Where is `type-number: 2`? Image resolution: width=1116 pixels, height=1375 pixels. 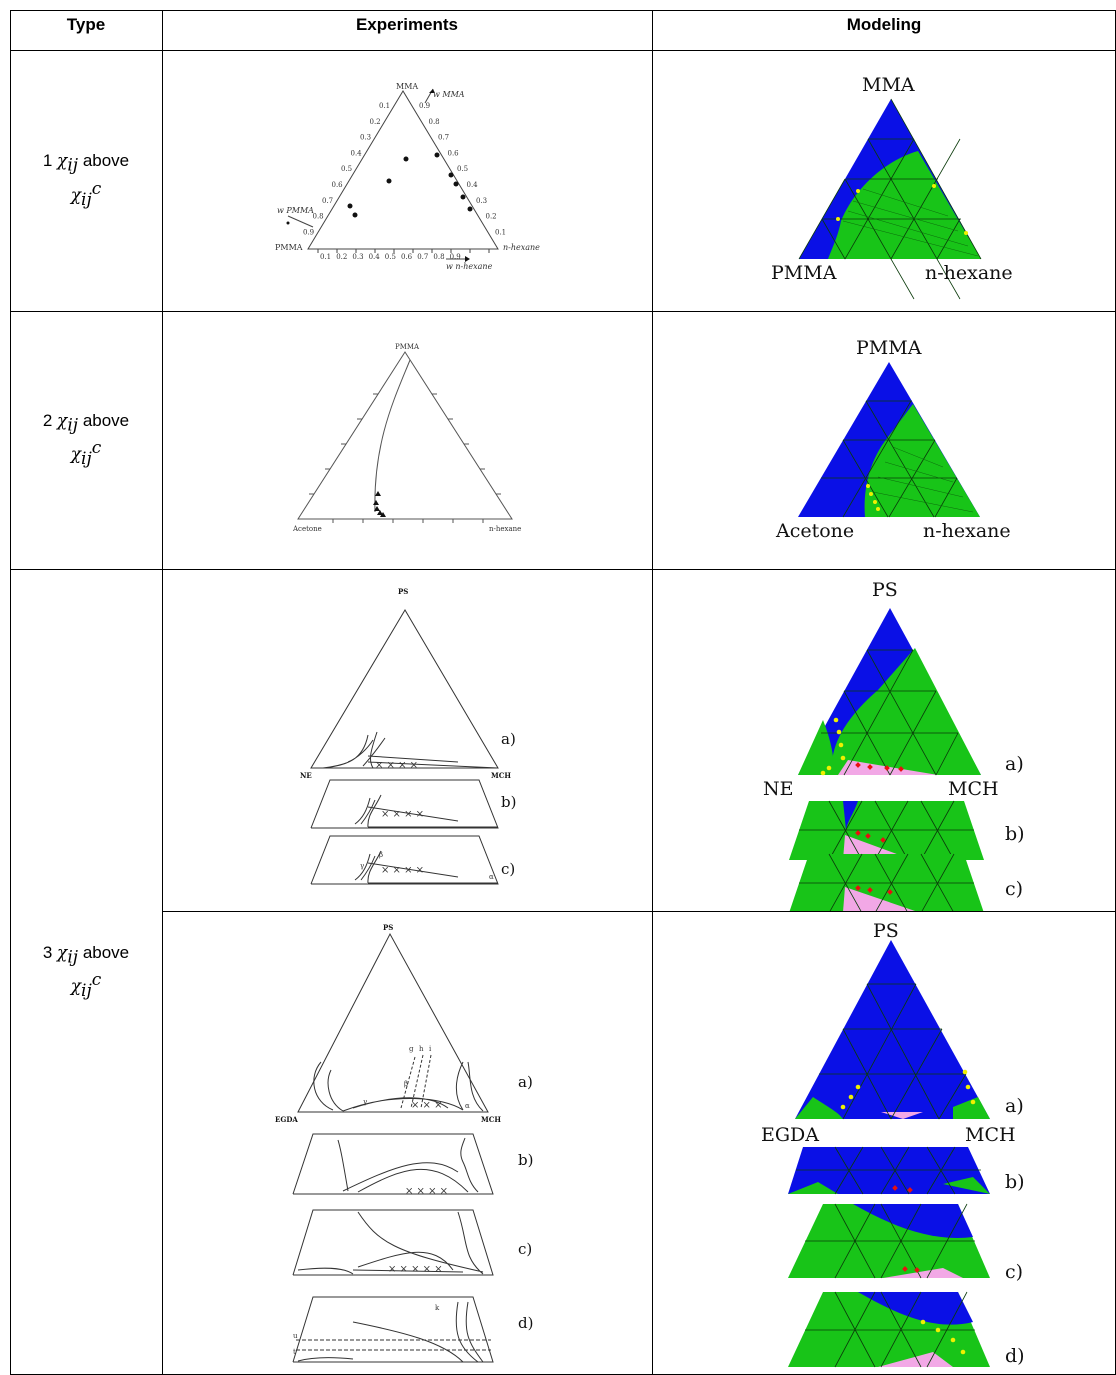 type-number: 2 is located at coordinates (47, 420).